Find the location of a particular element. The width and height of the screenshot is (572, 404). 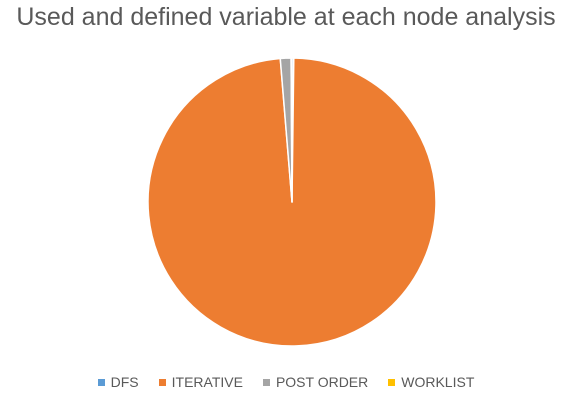

legend-item-post-order: POST ORDER is located at coordinates (315, 382).